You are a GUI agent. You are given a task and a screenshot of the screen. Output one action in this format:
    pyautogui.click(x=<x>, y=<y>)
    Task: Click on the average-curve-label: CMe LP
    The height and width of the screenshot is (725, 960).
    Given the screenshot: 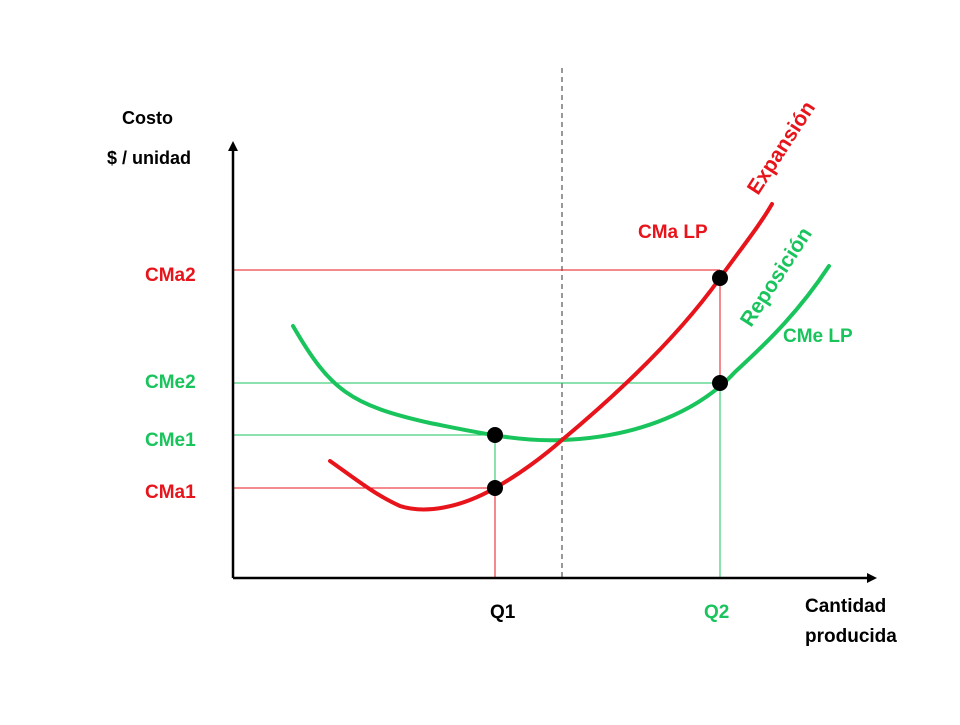 What is the action you would take?
    pyautogui.click(x=818, y=336)
    